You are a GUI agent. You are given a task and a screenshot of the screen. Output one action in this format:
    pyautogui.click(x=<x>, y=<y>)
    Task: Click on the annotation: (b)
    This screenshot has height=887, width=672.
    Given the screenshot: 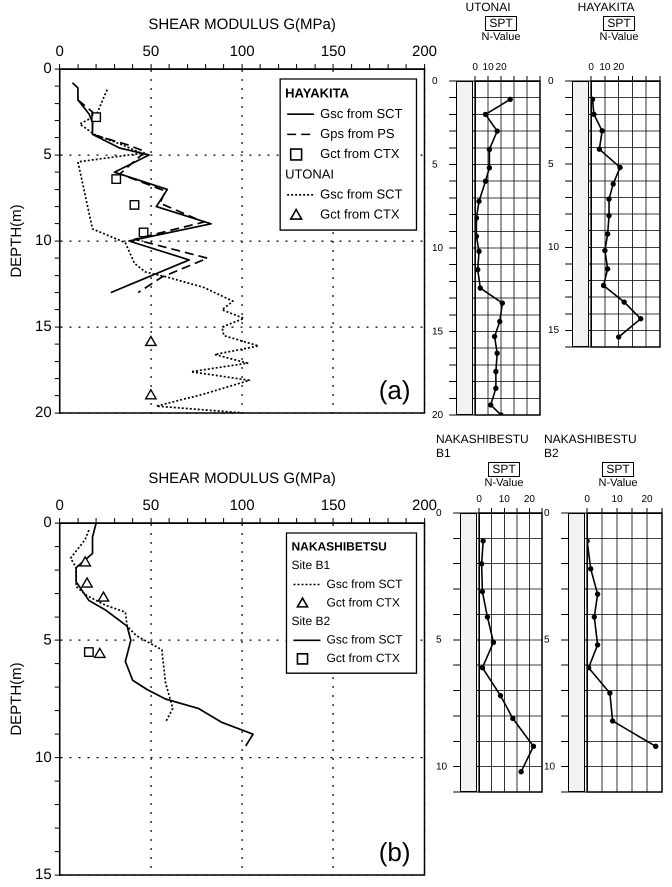 What is the action you would take?
    pyautogui.click(x=394, y=852)
    